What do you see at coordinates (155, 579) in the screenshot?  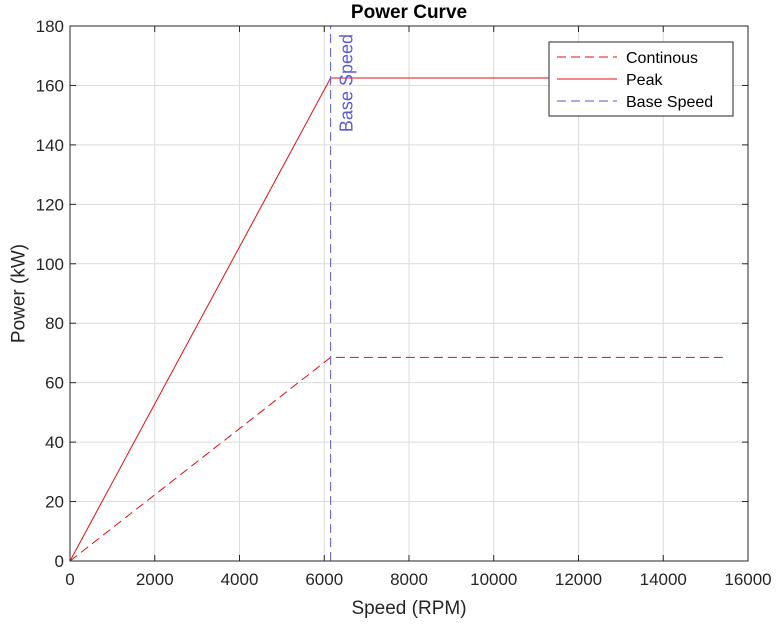 I see `x-tick-label: 2000` at bounding box center [155, 579].